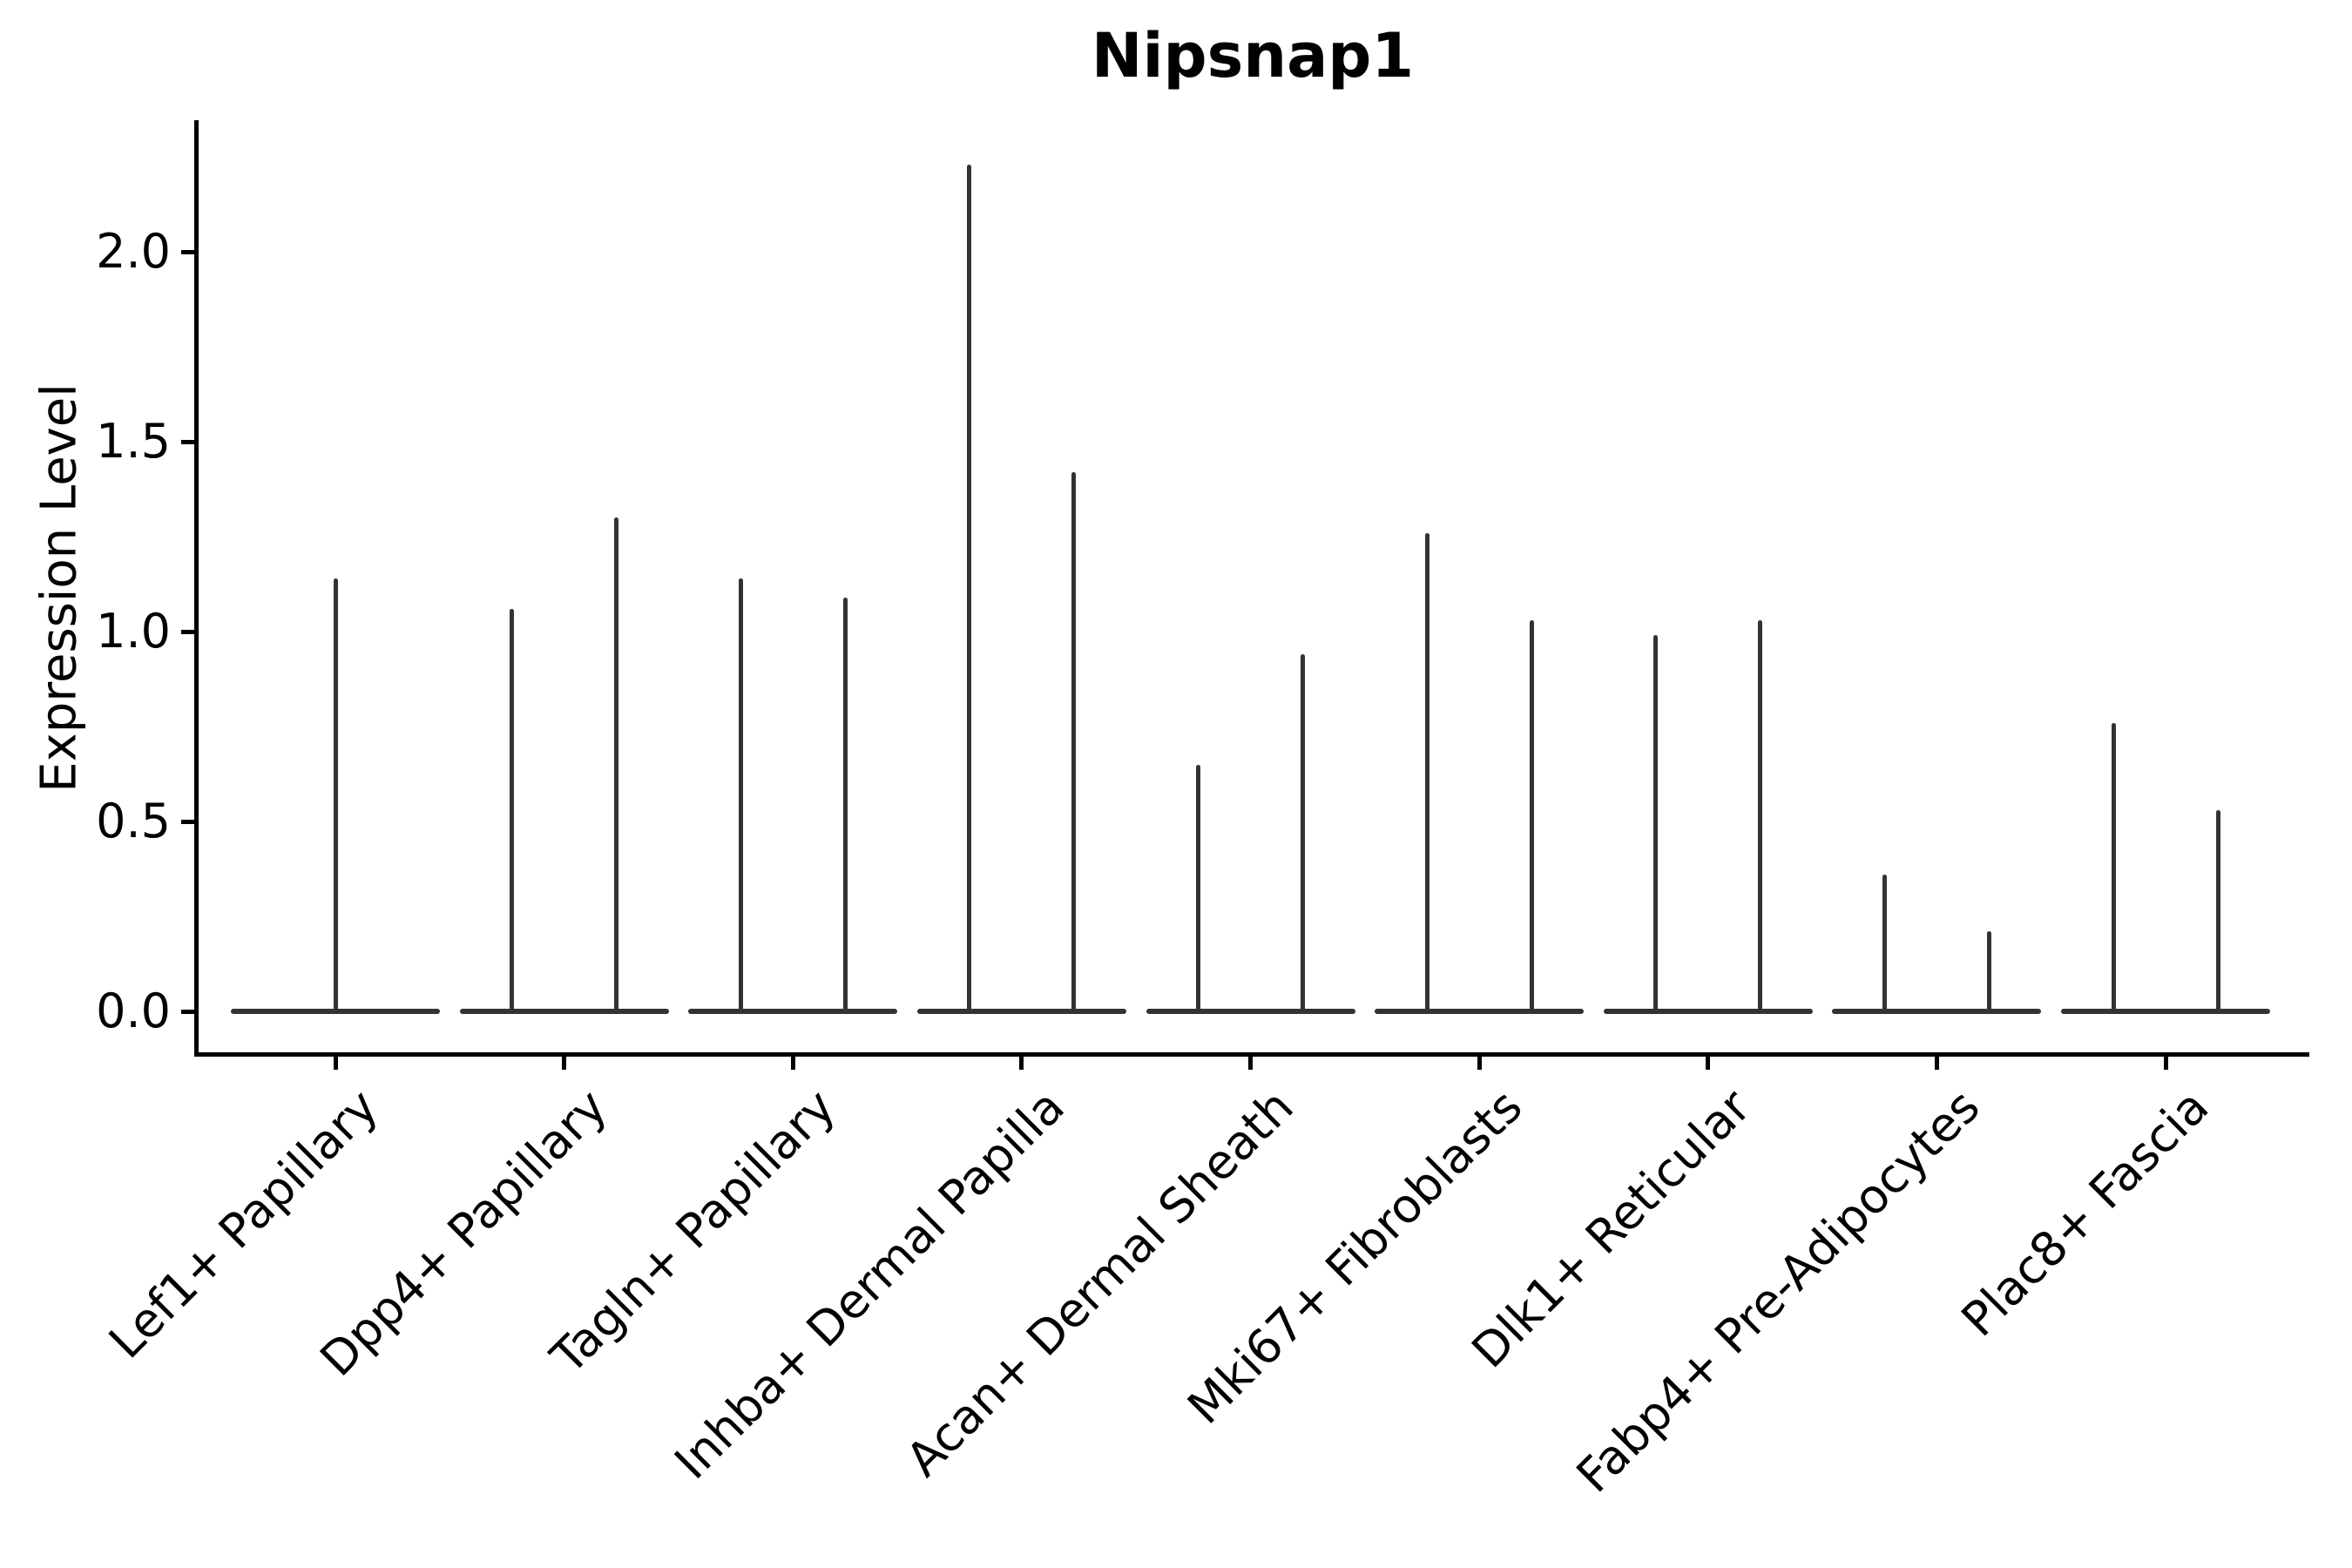  Describe the element at coordinates (134, 442) in the screenshot. I see `y-tick-label: 1.5` at that location.